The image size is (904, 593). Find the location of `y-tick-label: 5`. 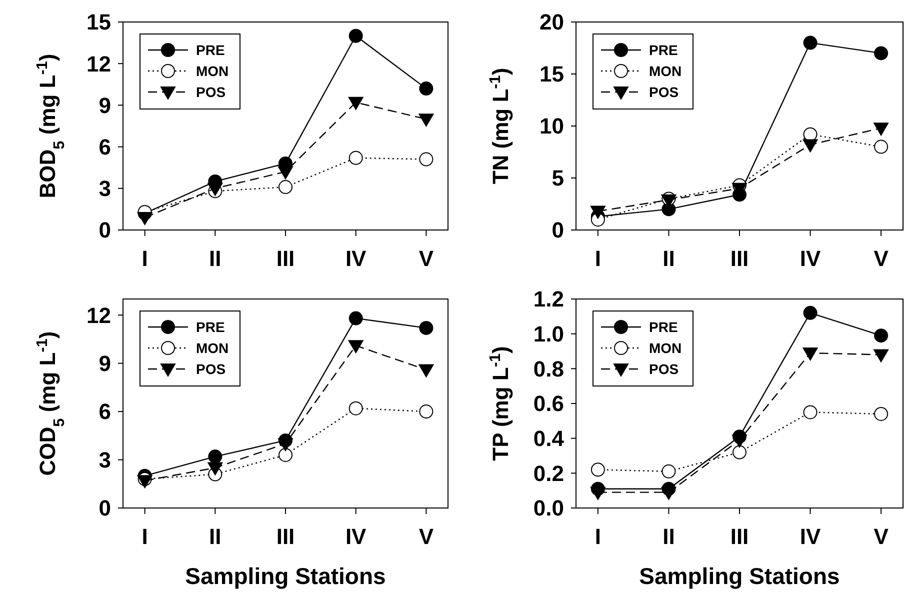

y-tick-label: 5 is located at coordinates (558, 178).